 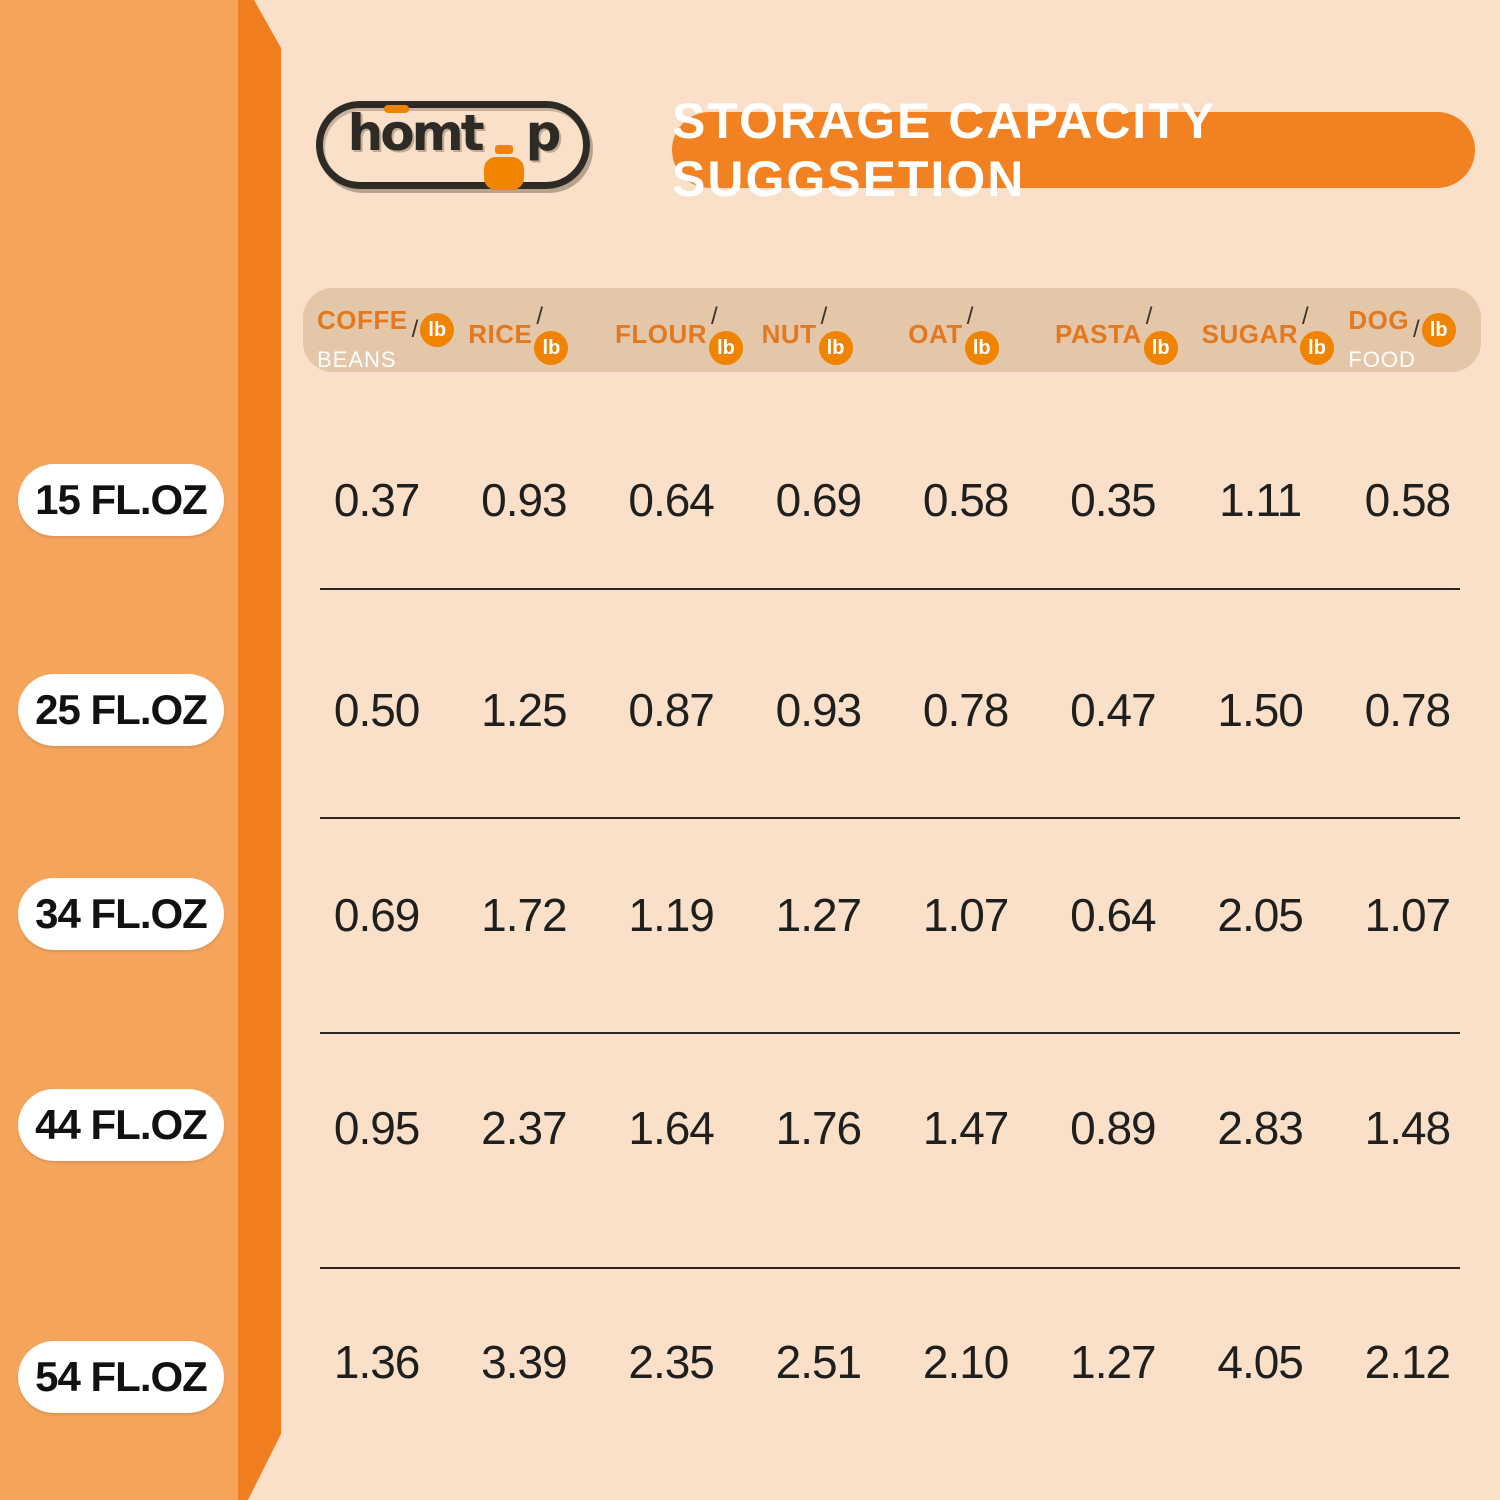 What do you see at coordinates (524, 915) in the screenshot?
I see `value-cell: 1.72` at bounding box center [524, 915].